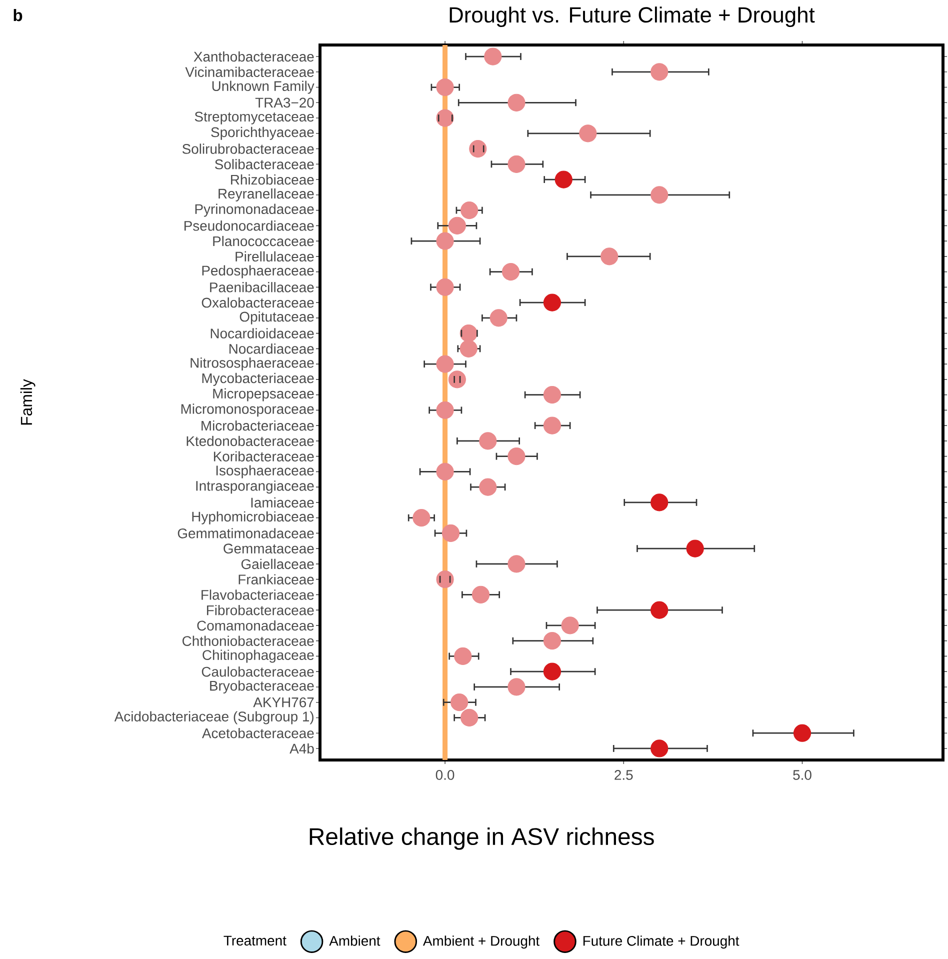 Image resolution: width=948 pixels, height=959 pixels. Describe the element at coordinates (481, 942) in the screenshot. I see `legend-label: Ambient + Drought` at that location.